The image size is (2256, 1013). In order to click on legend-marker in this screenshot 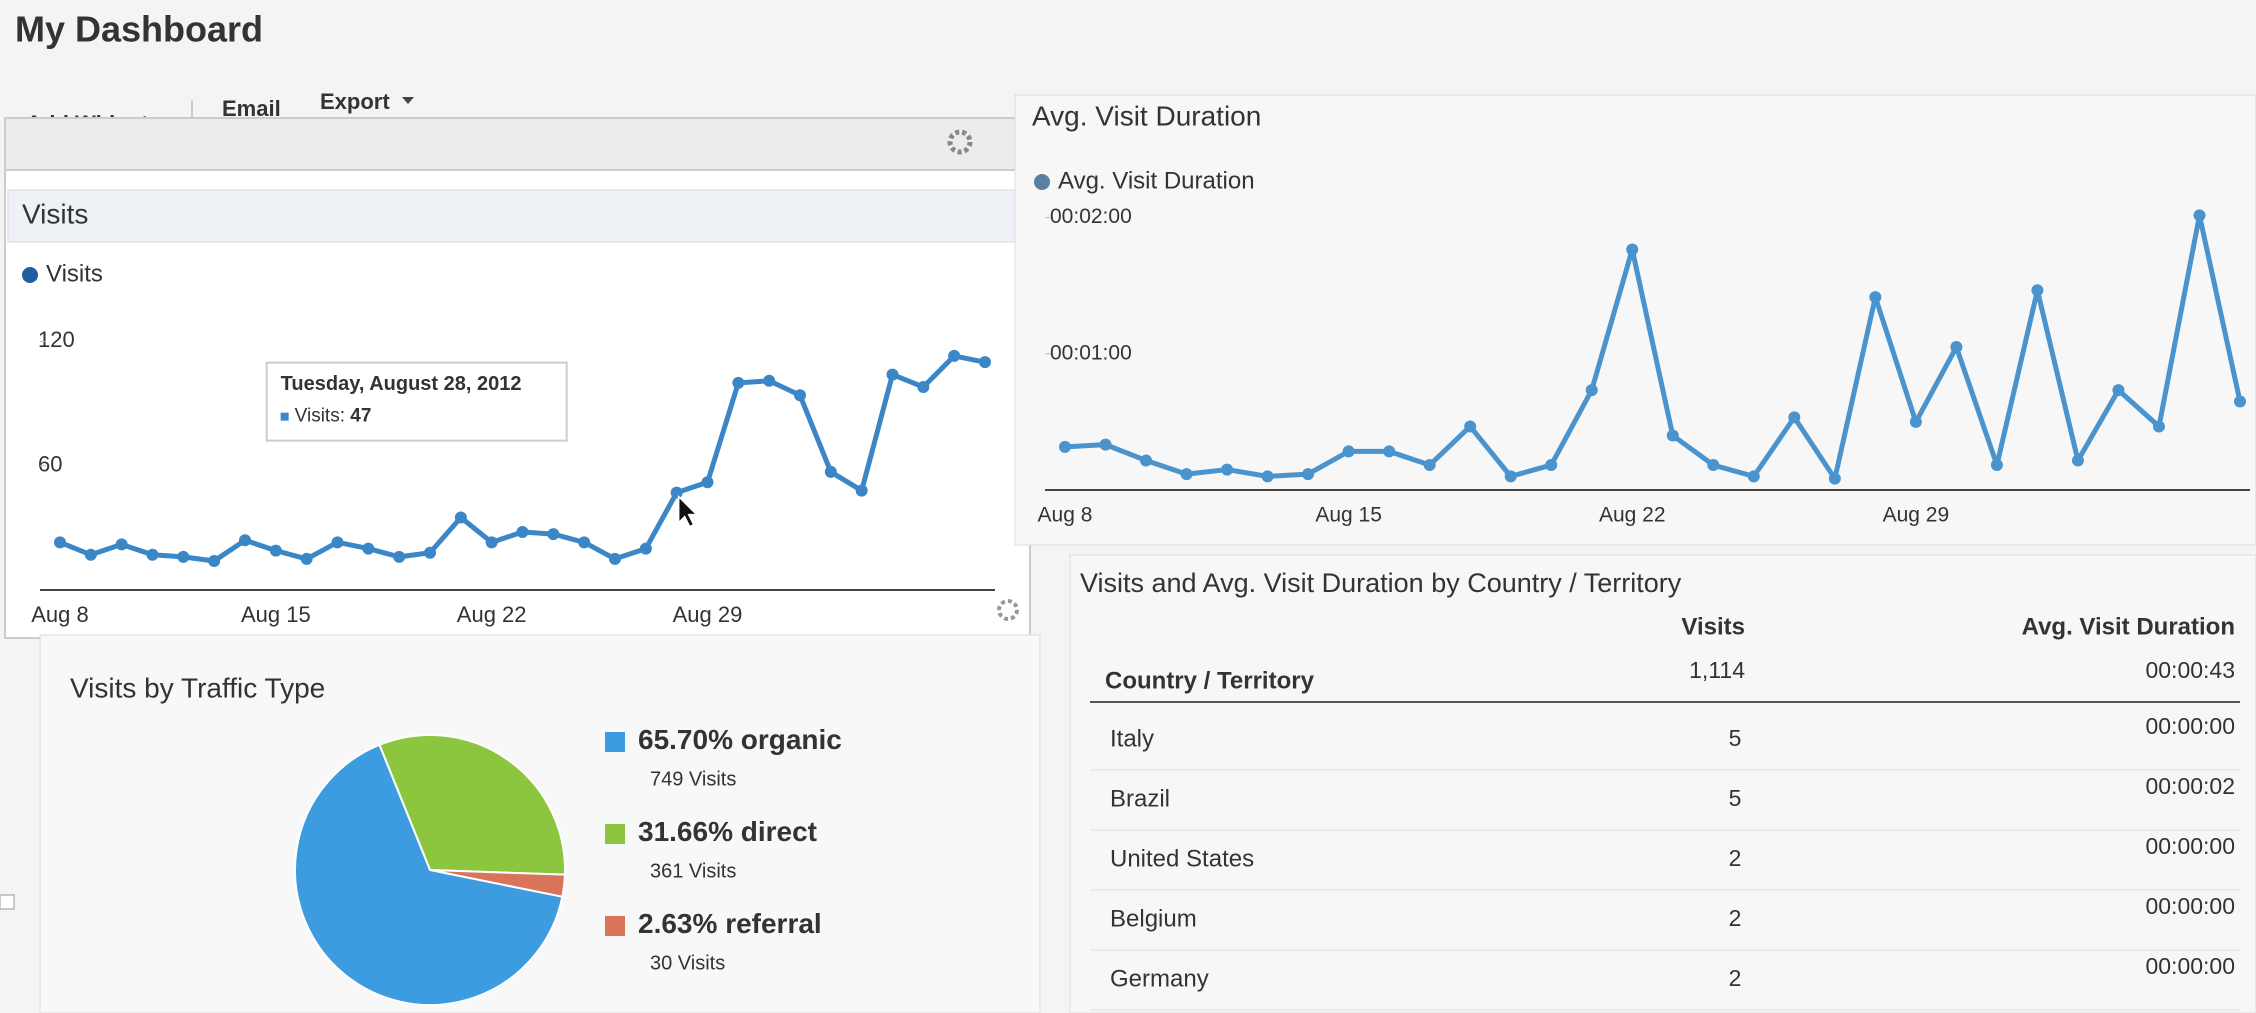, I will do `click(1042, 182)`.